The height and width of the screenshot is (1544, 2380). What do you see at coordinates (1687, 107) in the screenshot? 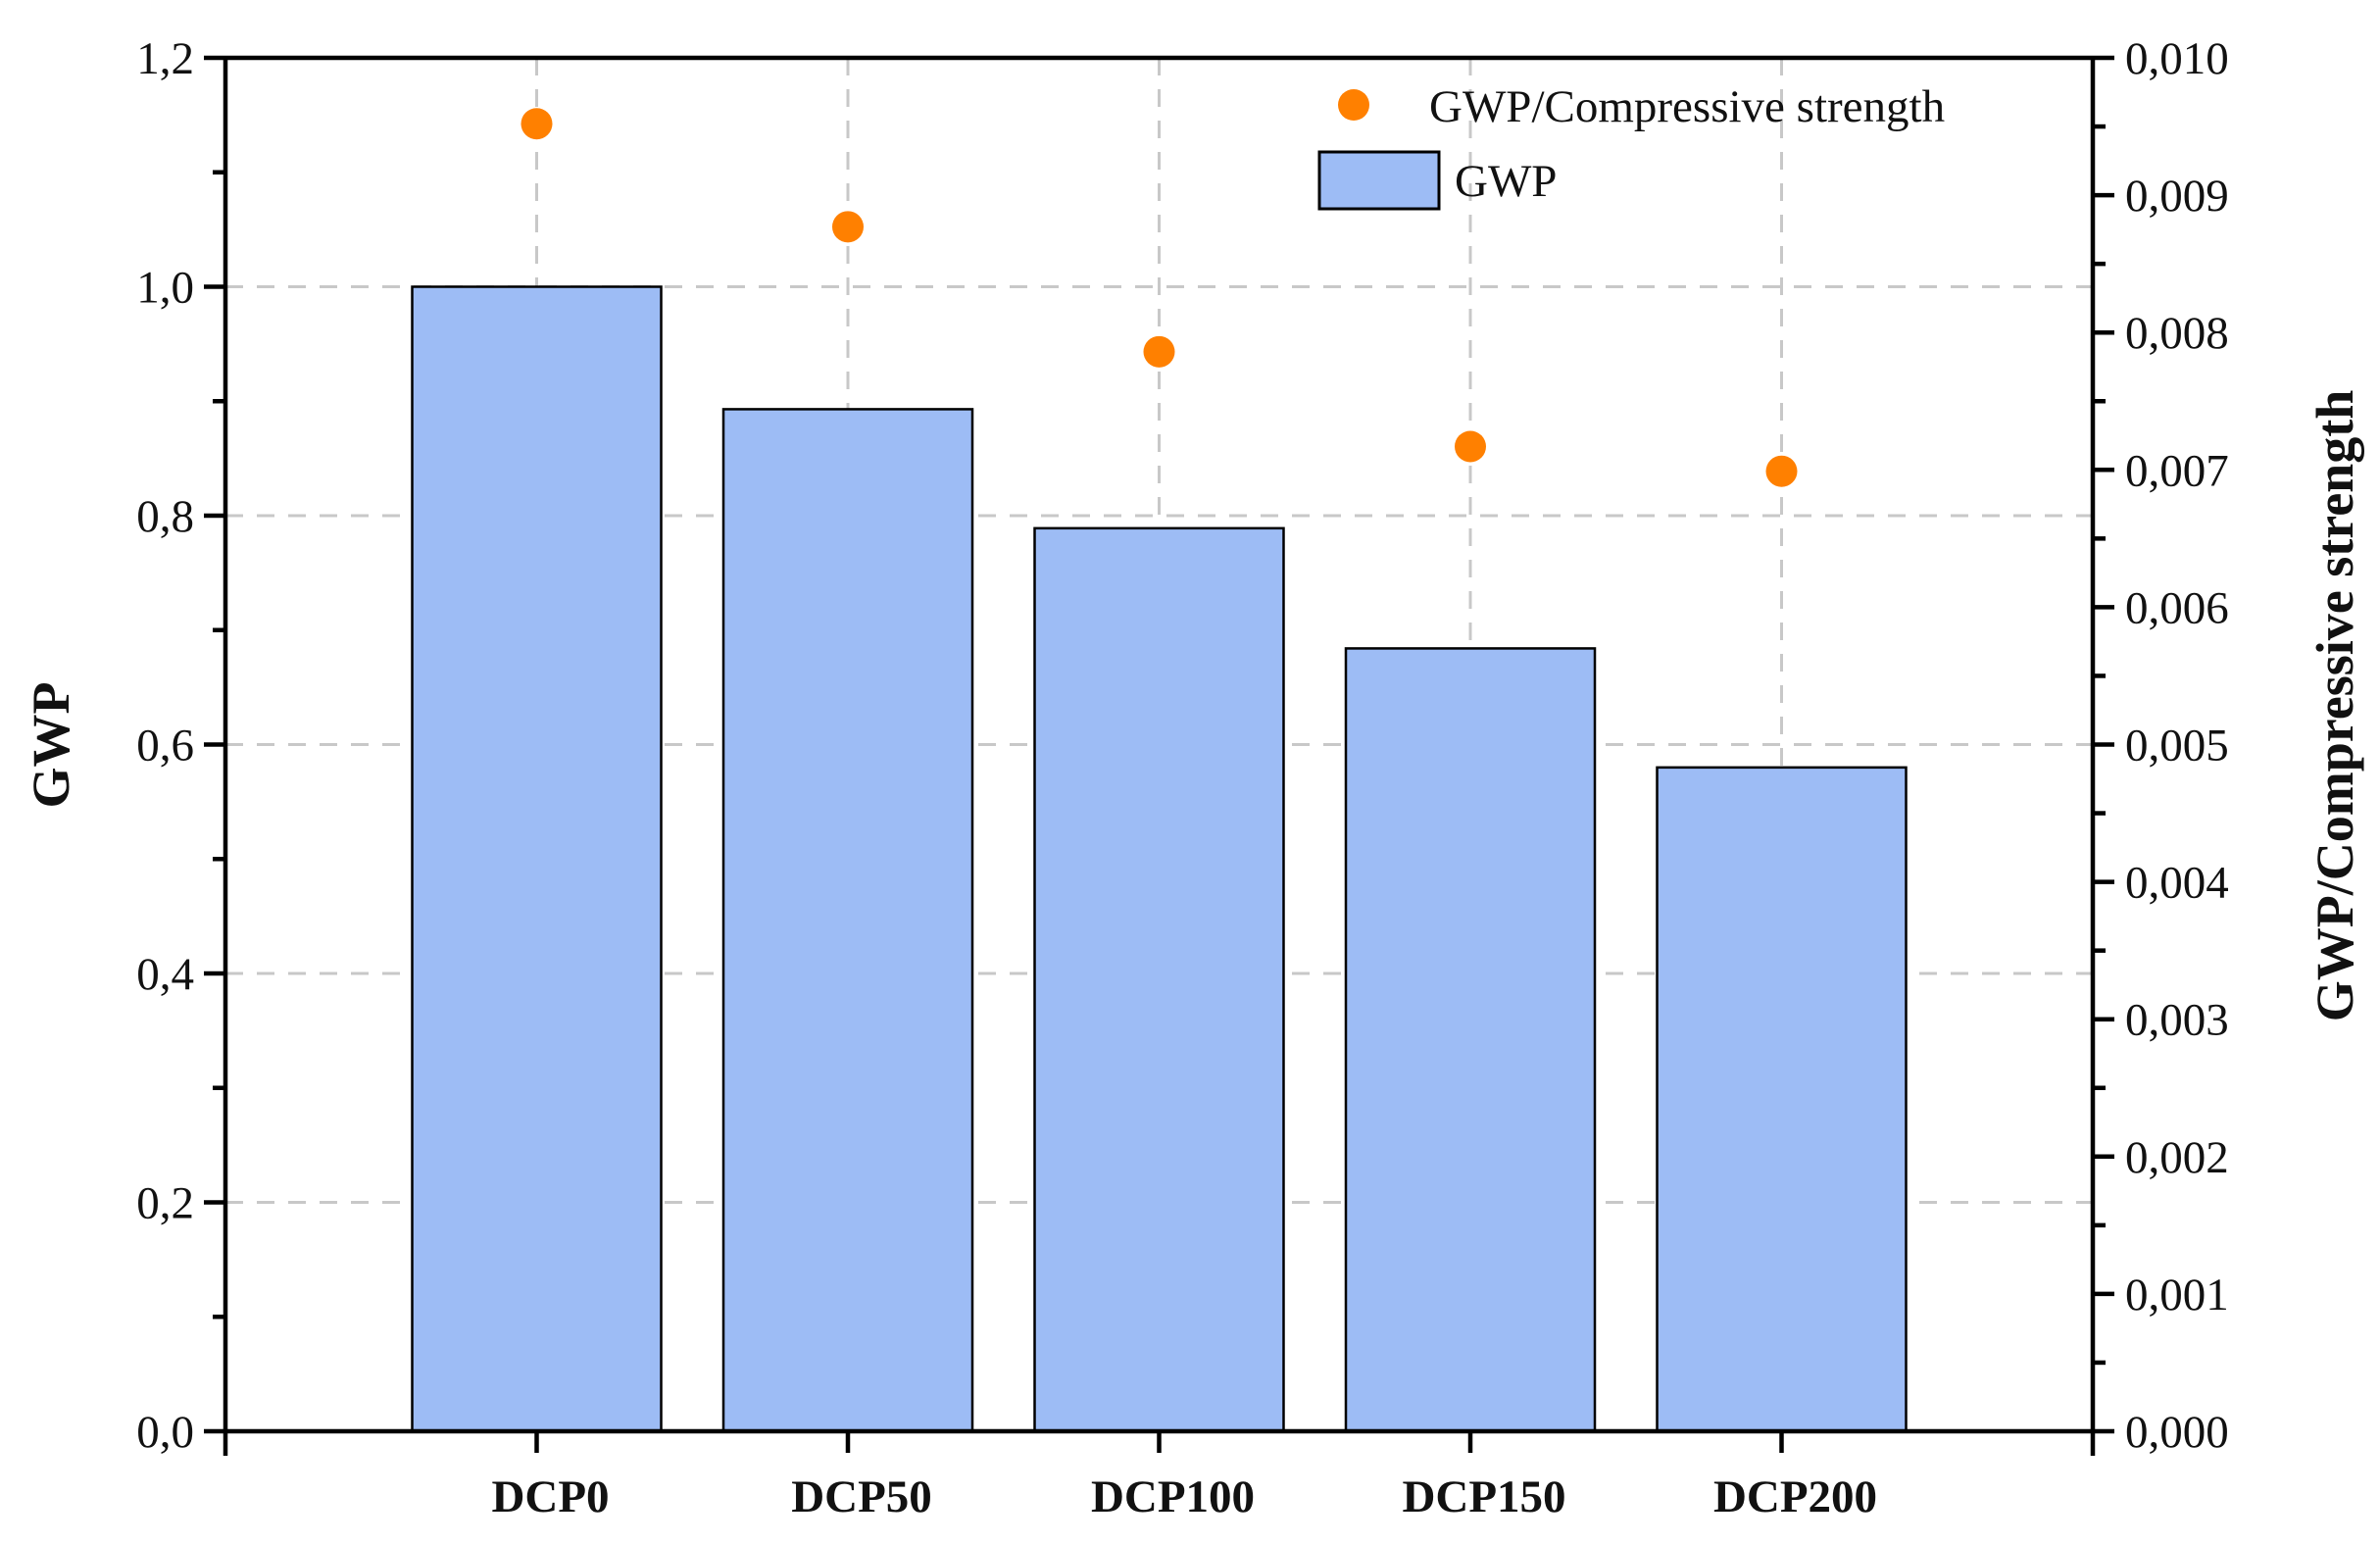
I see `legend-label-ratio: GWP/Compressive strength` at bounding box center [1687, 107].